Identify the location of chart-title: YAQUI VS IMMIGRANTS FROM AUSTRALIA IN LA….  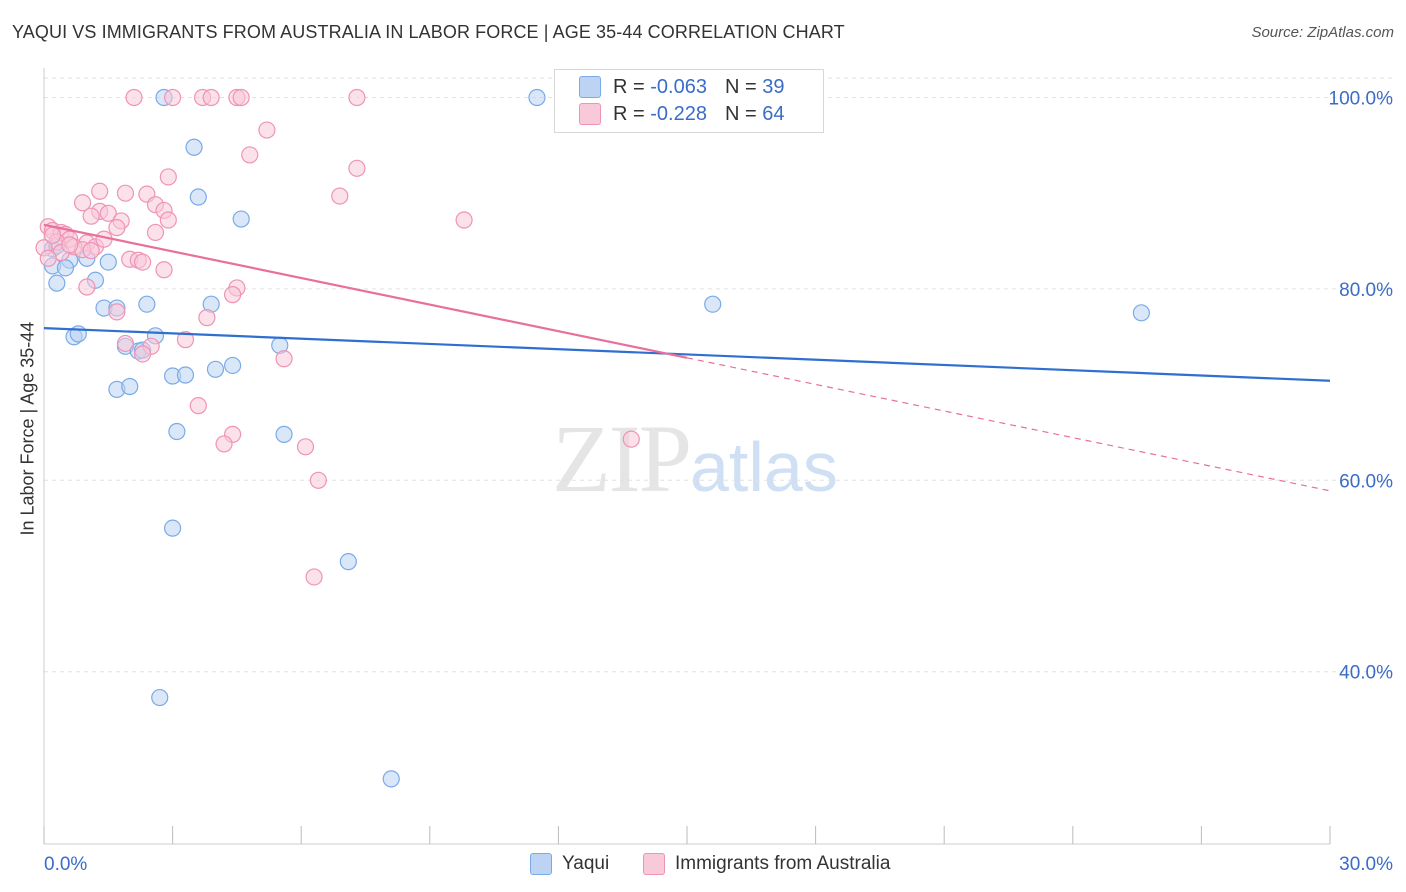
(428, 32).